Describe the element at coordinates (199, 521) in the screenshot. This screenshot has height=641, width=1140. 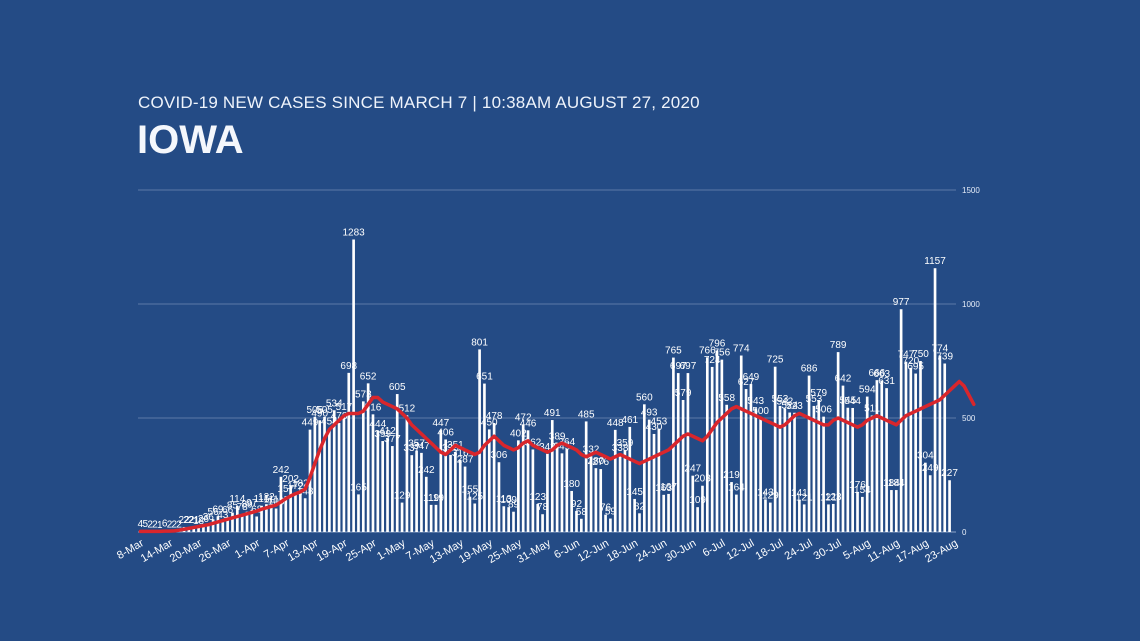
I see `data-label: 18` at that location.